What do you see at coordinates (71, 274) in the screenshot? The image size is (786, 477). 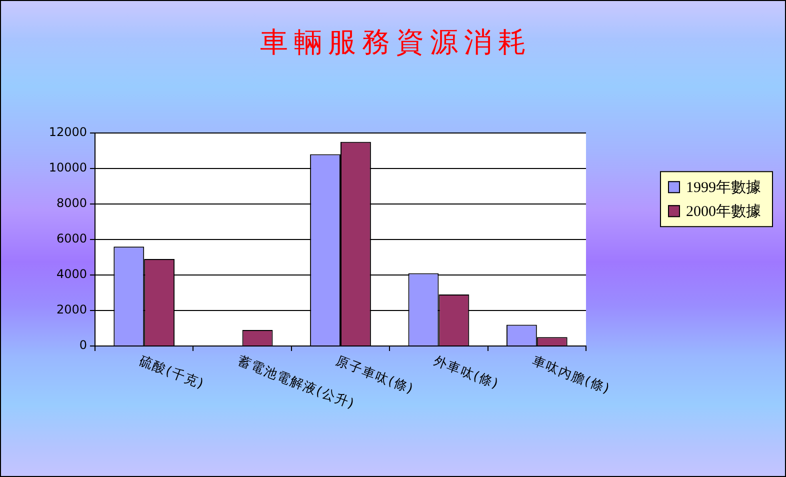 I see `y-tick-label: 4000` at bounding box center [71, 274].